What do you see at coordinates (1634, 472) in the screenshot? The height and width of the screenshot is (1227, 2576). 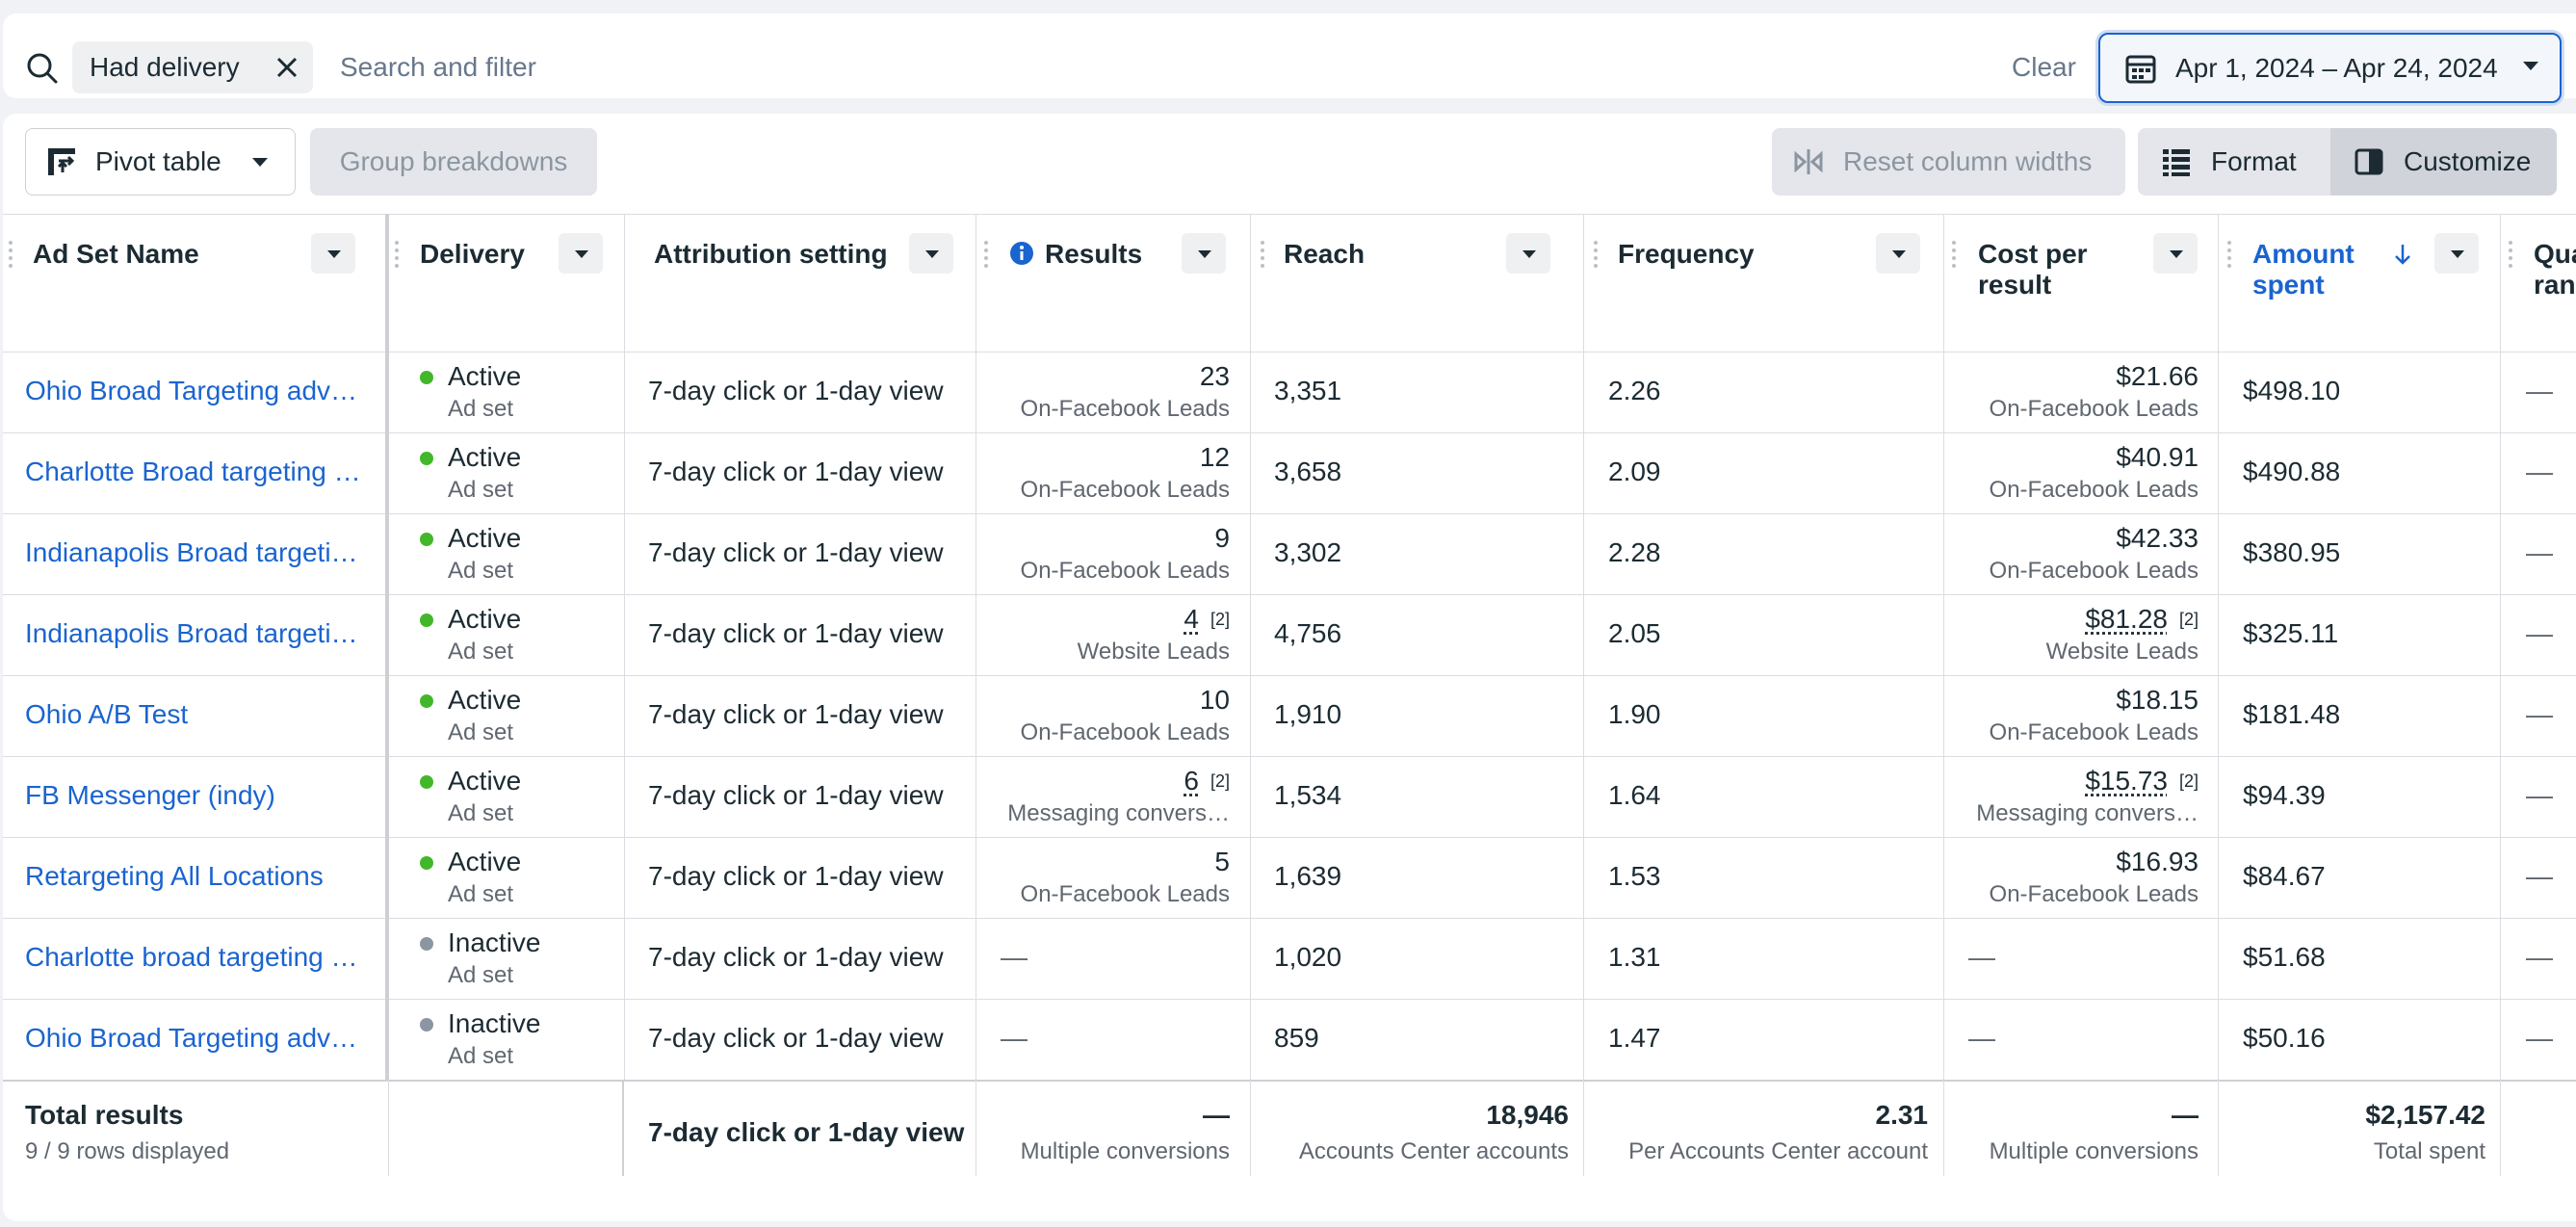 I see `frequency-value: 2.09` at bounding box center [1634, 472].